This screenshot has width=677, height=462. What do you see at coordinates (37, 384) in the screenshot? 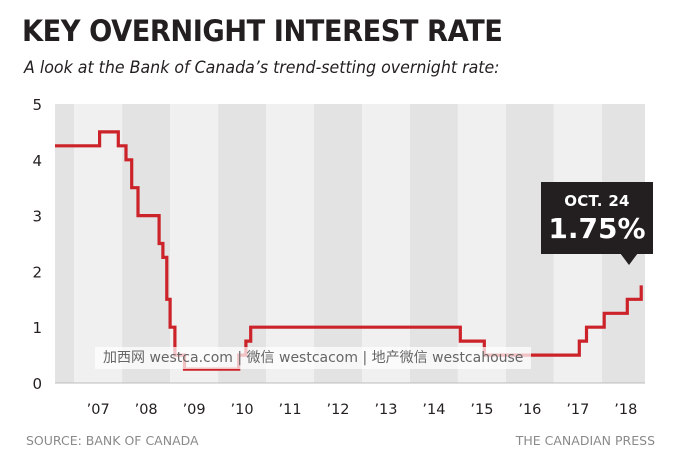
I see `y-tick-label: 0` at bounding box center [37, 384].